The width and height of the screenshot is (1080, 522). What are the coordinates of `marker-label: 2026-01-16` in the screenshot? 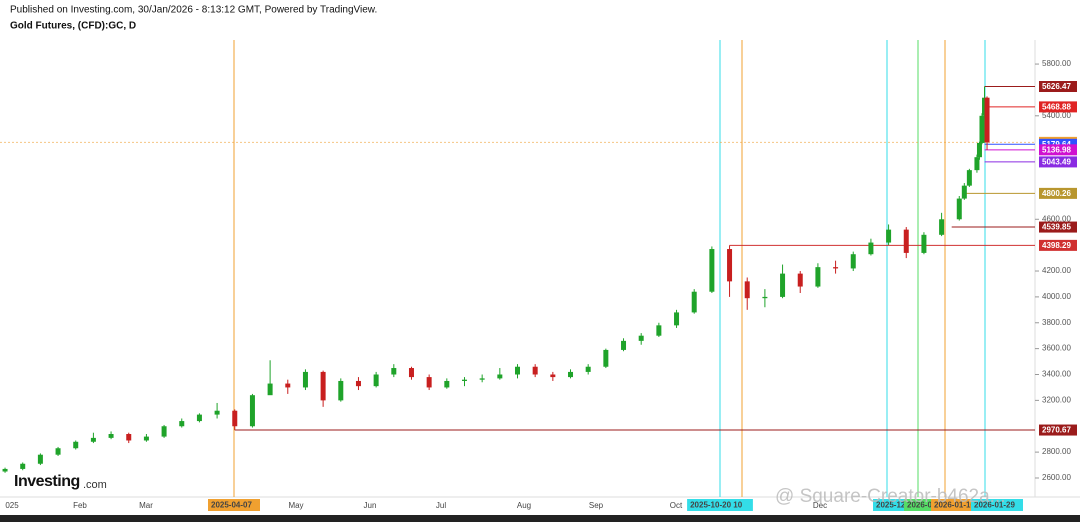 It's located at (954, 505).